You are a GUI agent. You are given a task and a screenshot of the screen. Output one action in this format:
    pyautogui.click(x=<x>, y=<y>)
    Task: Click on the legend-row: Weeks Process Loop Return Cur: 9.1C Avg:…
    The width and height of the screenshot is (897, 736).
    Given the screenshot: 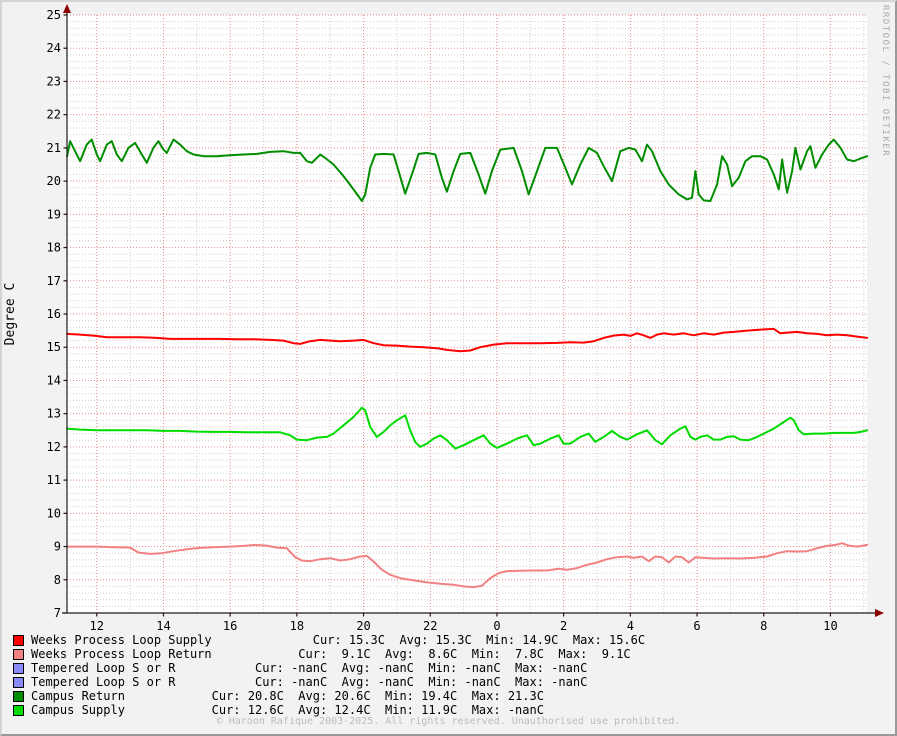 What is the action you would take?
    pyautogui.click(x=329, y=654)
    